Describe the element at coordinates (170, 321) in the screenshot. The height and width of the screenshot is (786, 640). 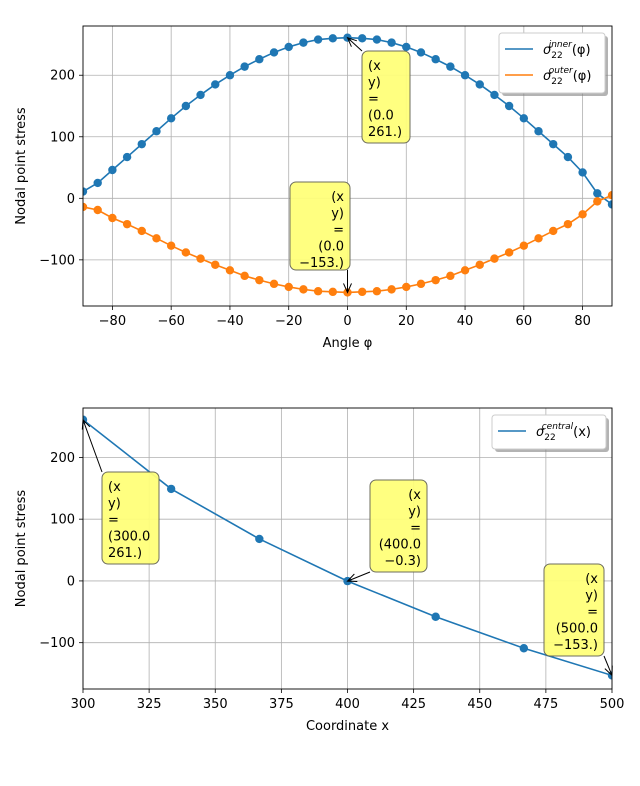
I see `x-tick-label: −60` at that location.